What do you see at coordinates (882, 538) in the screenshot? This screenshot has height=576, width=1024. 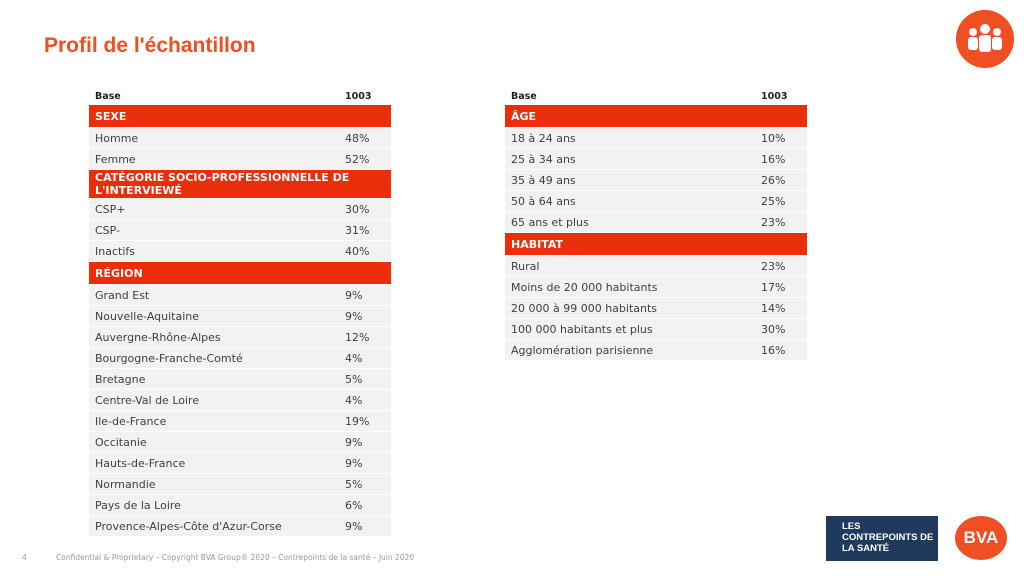 I see `partner-logo: LES CONTREPOINTS DE LA SANTÉ` at bounding box center [882, 538].